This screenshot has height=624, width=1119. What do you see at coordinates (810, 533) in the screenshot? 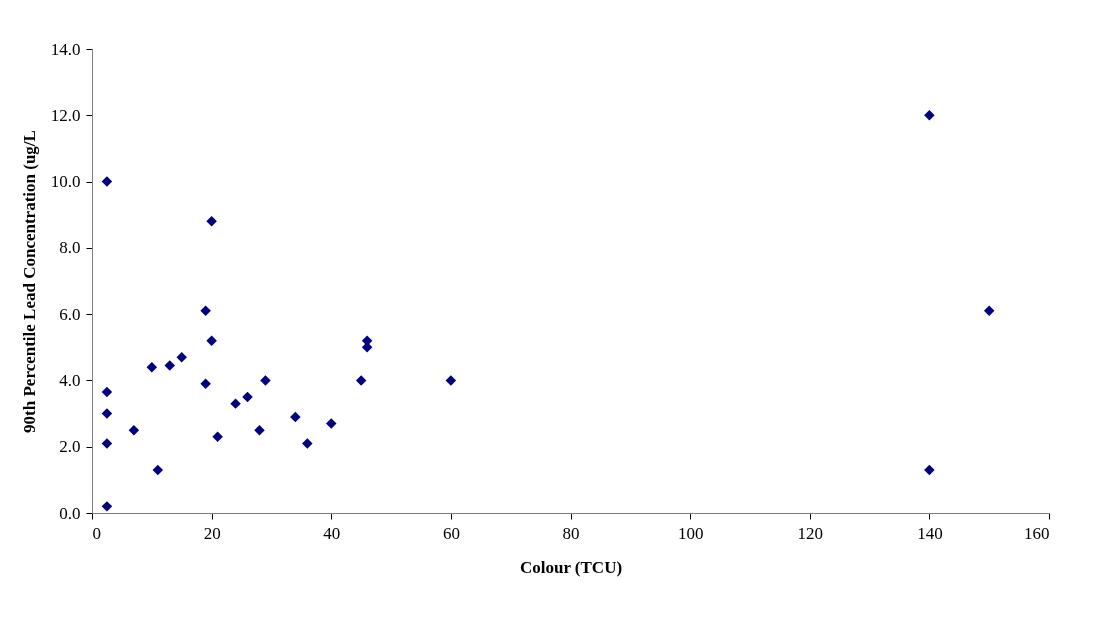
I see `x-tick-label: 120` at bounding box center [810, 533].